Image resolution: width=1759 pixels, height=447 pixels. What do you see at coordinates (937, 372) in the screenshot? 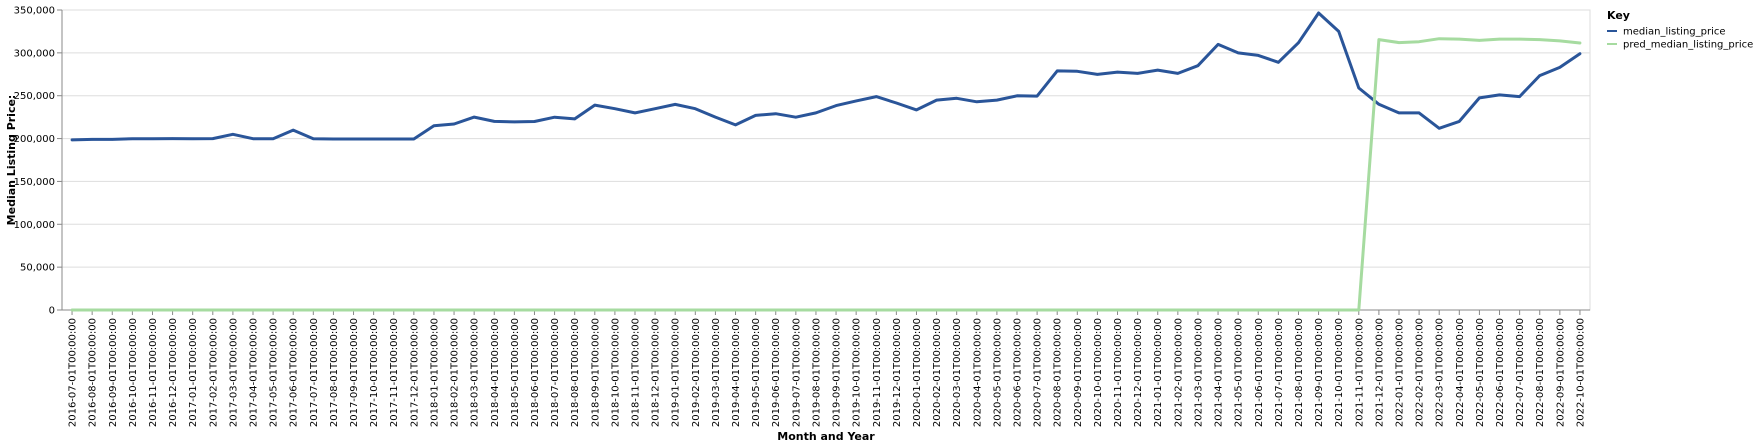
I see `x-tick-label: 2020-02-01T00:00:00` at bounding box center [937, 372].